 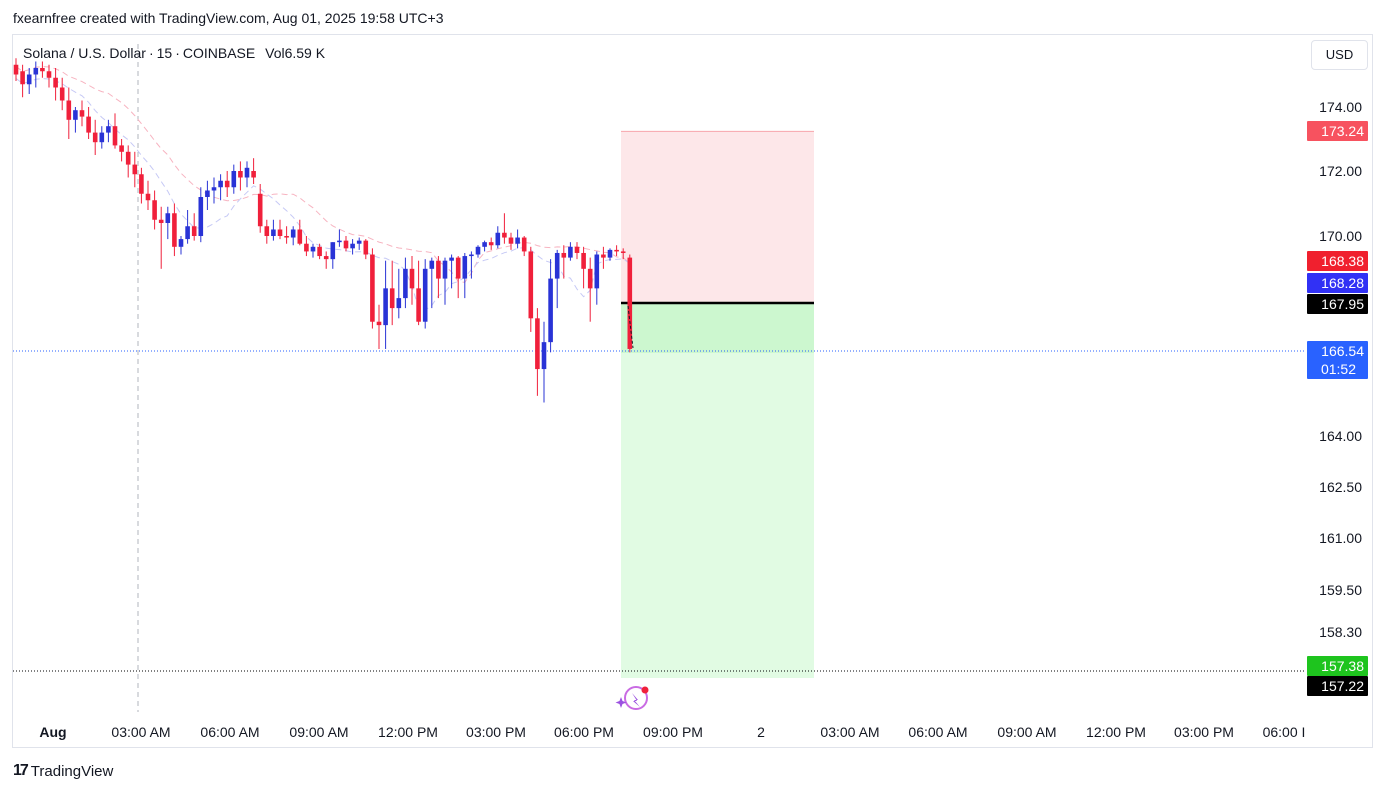 What do you see at coordinates (1339, 55) in the screenshot?
I see `currency-button: USD` at bounding box center [1339, 55].